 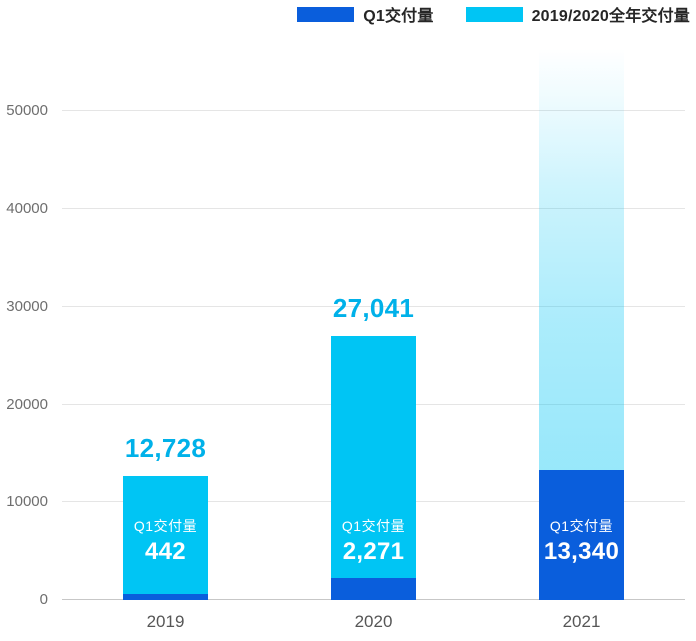 What do you see at coordinates (165, 322) in the screenshot?
I see `bar-group-2019: 12,728 Q1交付量 442` at bounding box center [165, 322].